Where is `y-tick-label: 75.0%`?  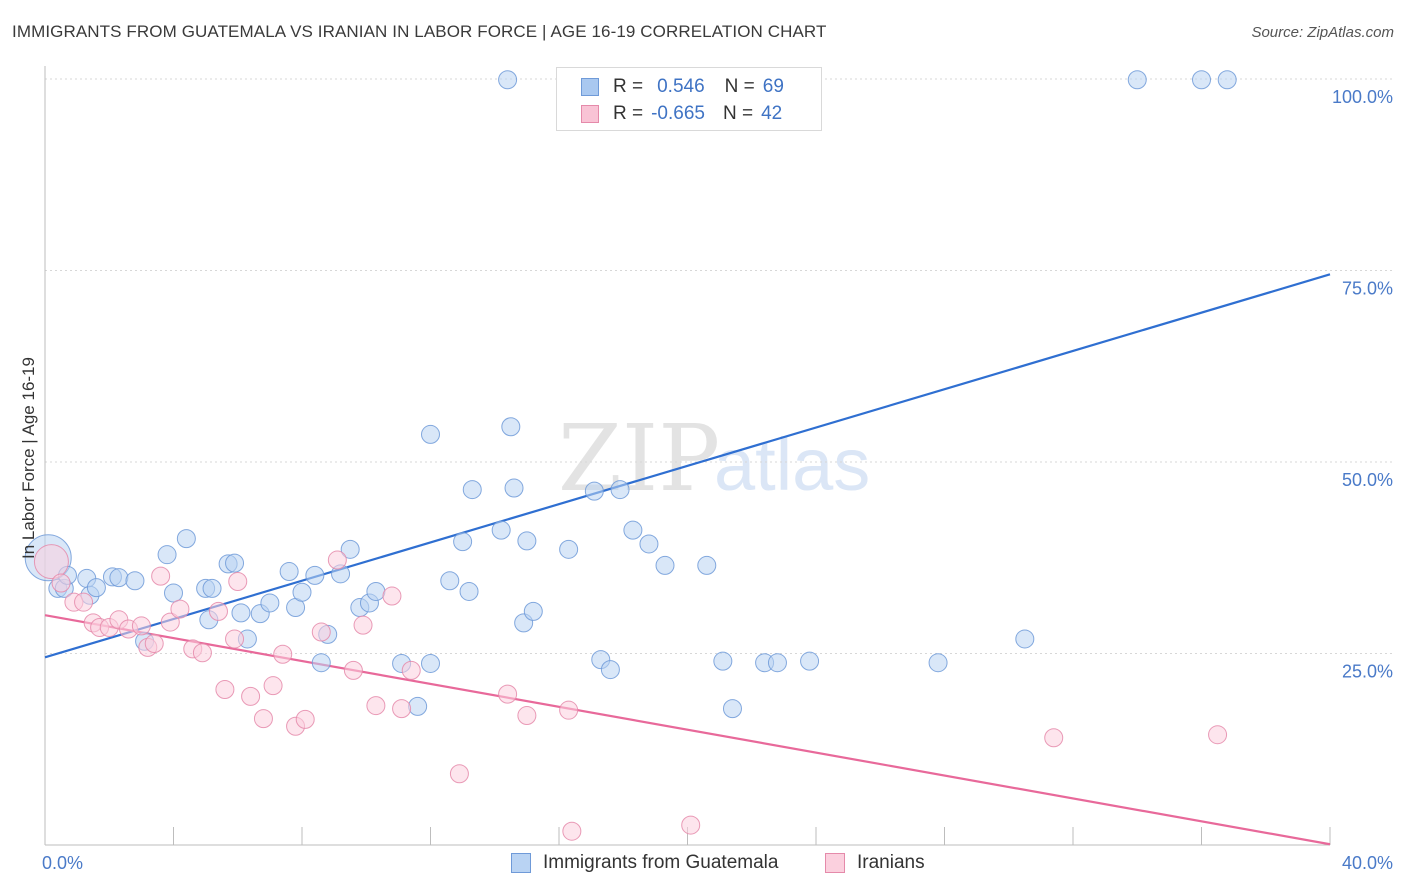 y-tick-label: 75.0% is located at coordinates (1367, 289).